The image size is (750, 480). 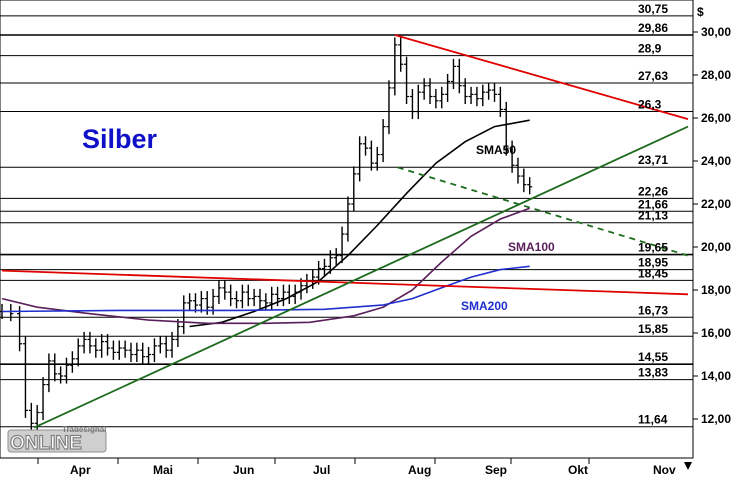 What do you see at coordinates (653, 357) in the screenshot?
I see `level-label: 14,55` at bounding box center [653, 357].